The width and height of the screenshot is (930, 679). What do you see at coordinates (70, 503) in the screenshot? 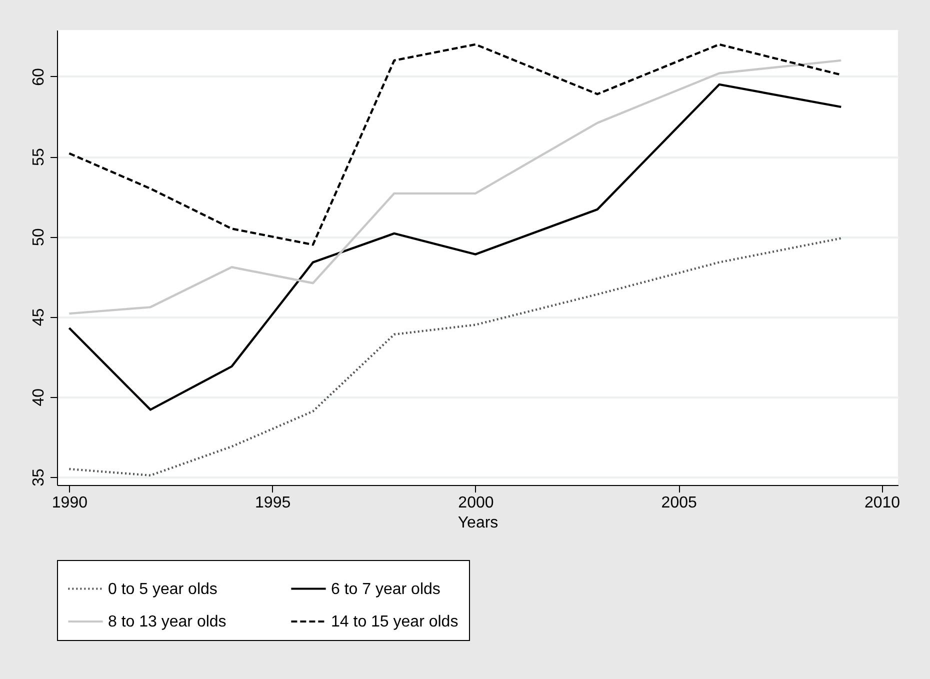
I see `x-tick-label: 1990` at bounding box center [70, 503].